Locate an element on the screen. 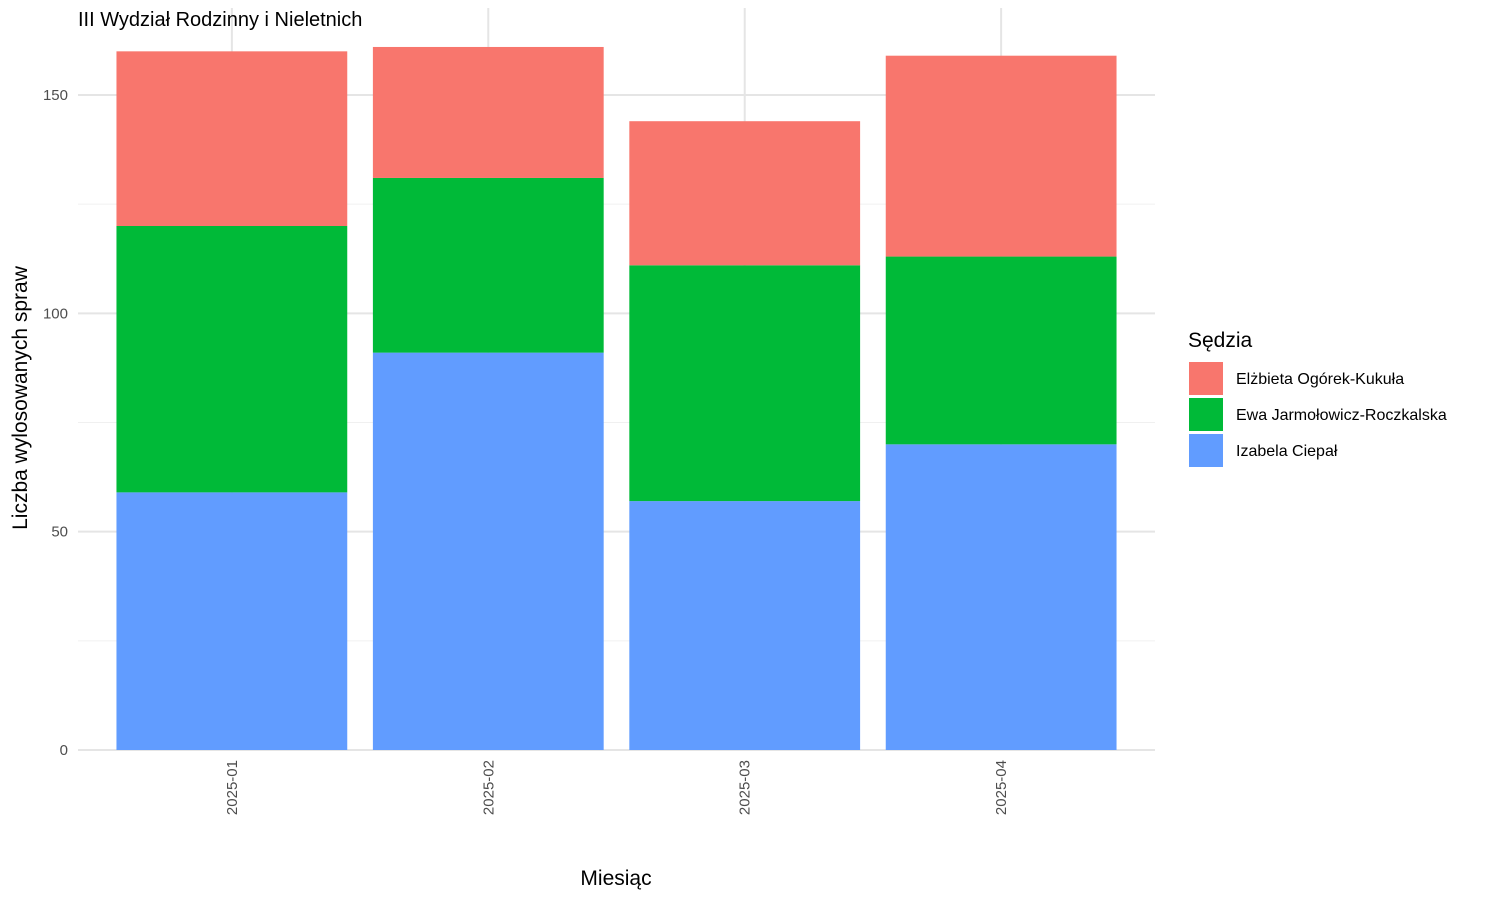 This screenshot has height=900, width=1500. y-axis-title: Liczba wylosowanych spraw is located at coordinates (20, 397).